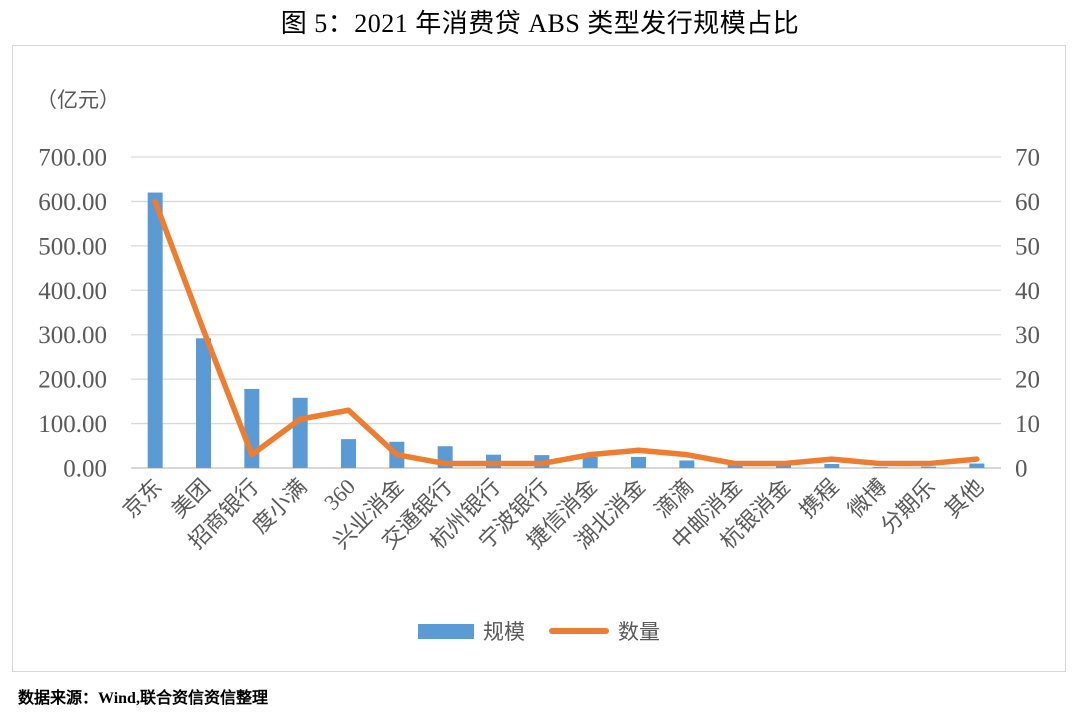 This screenshot has height=717, width=1080. What do you see at coordinates (72, 291) in the screenshot?
I see `left-axis-tick-label: 400.00` at bounding box center [72, 291].